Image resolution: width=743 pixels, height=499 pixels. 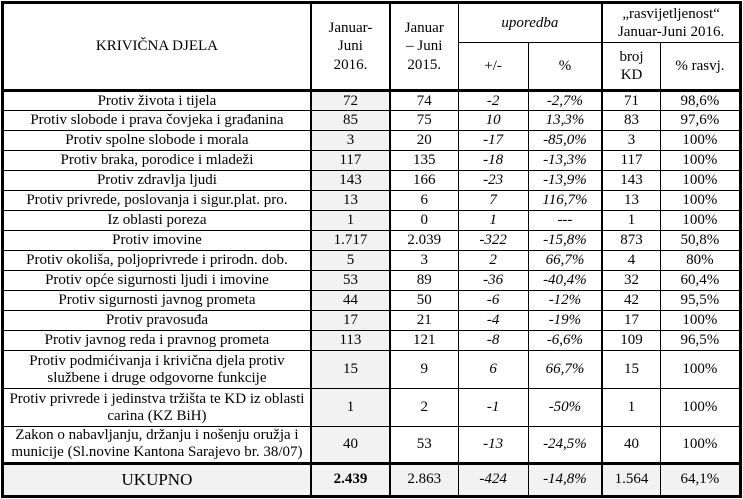 I want to click on cell-2015: 121, so click(x=424, y=340).